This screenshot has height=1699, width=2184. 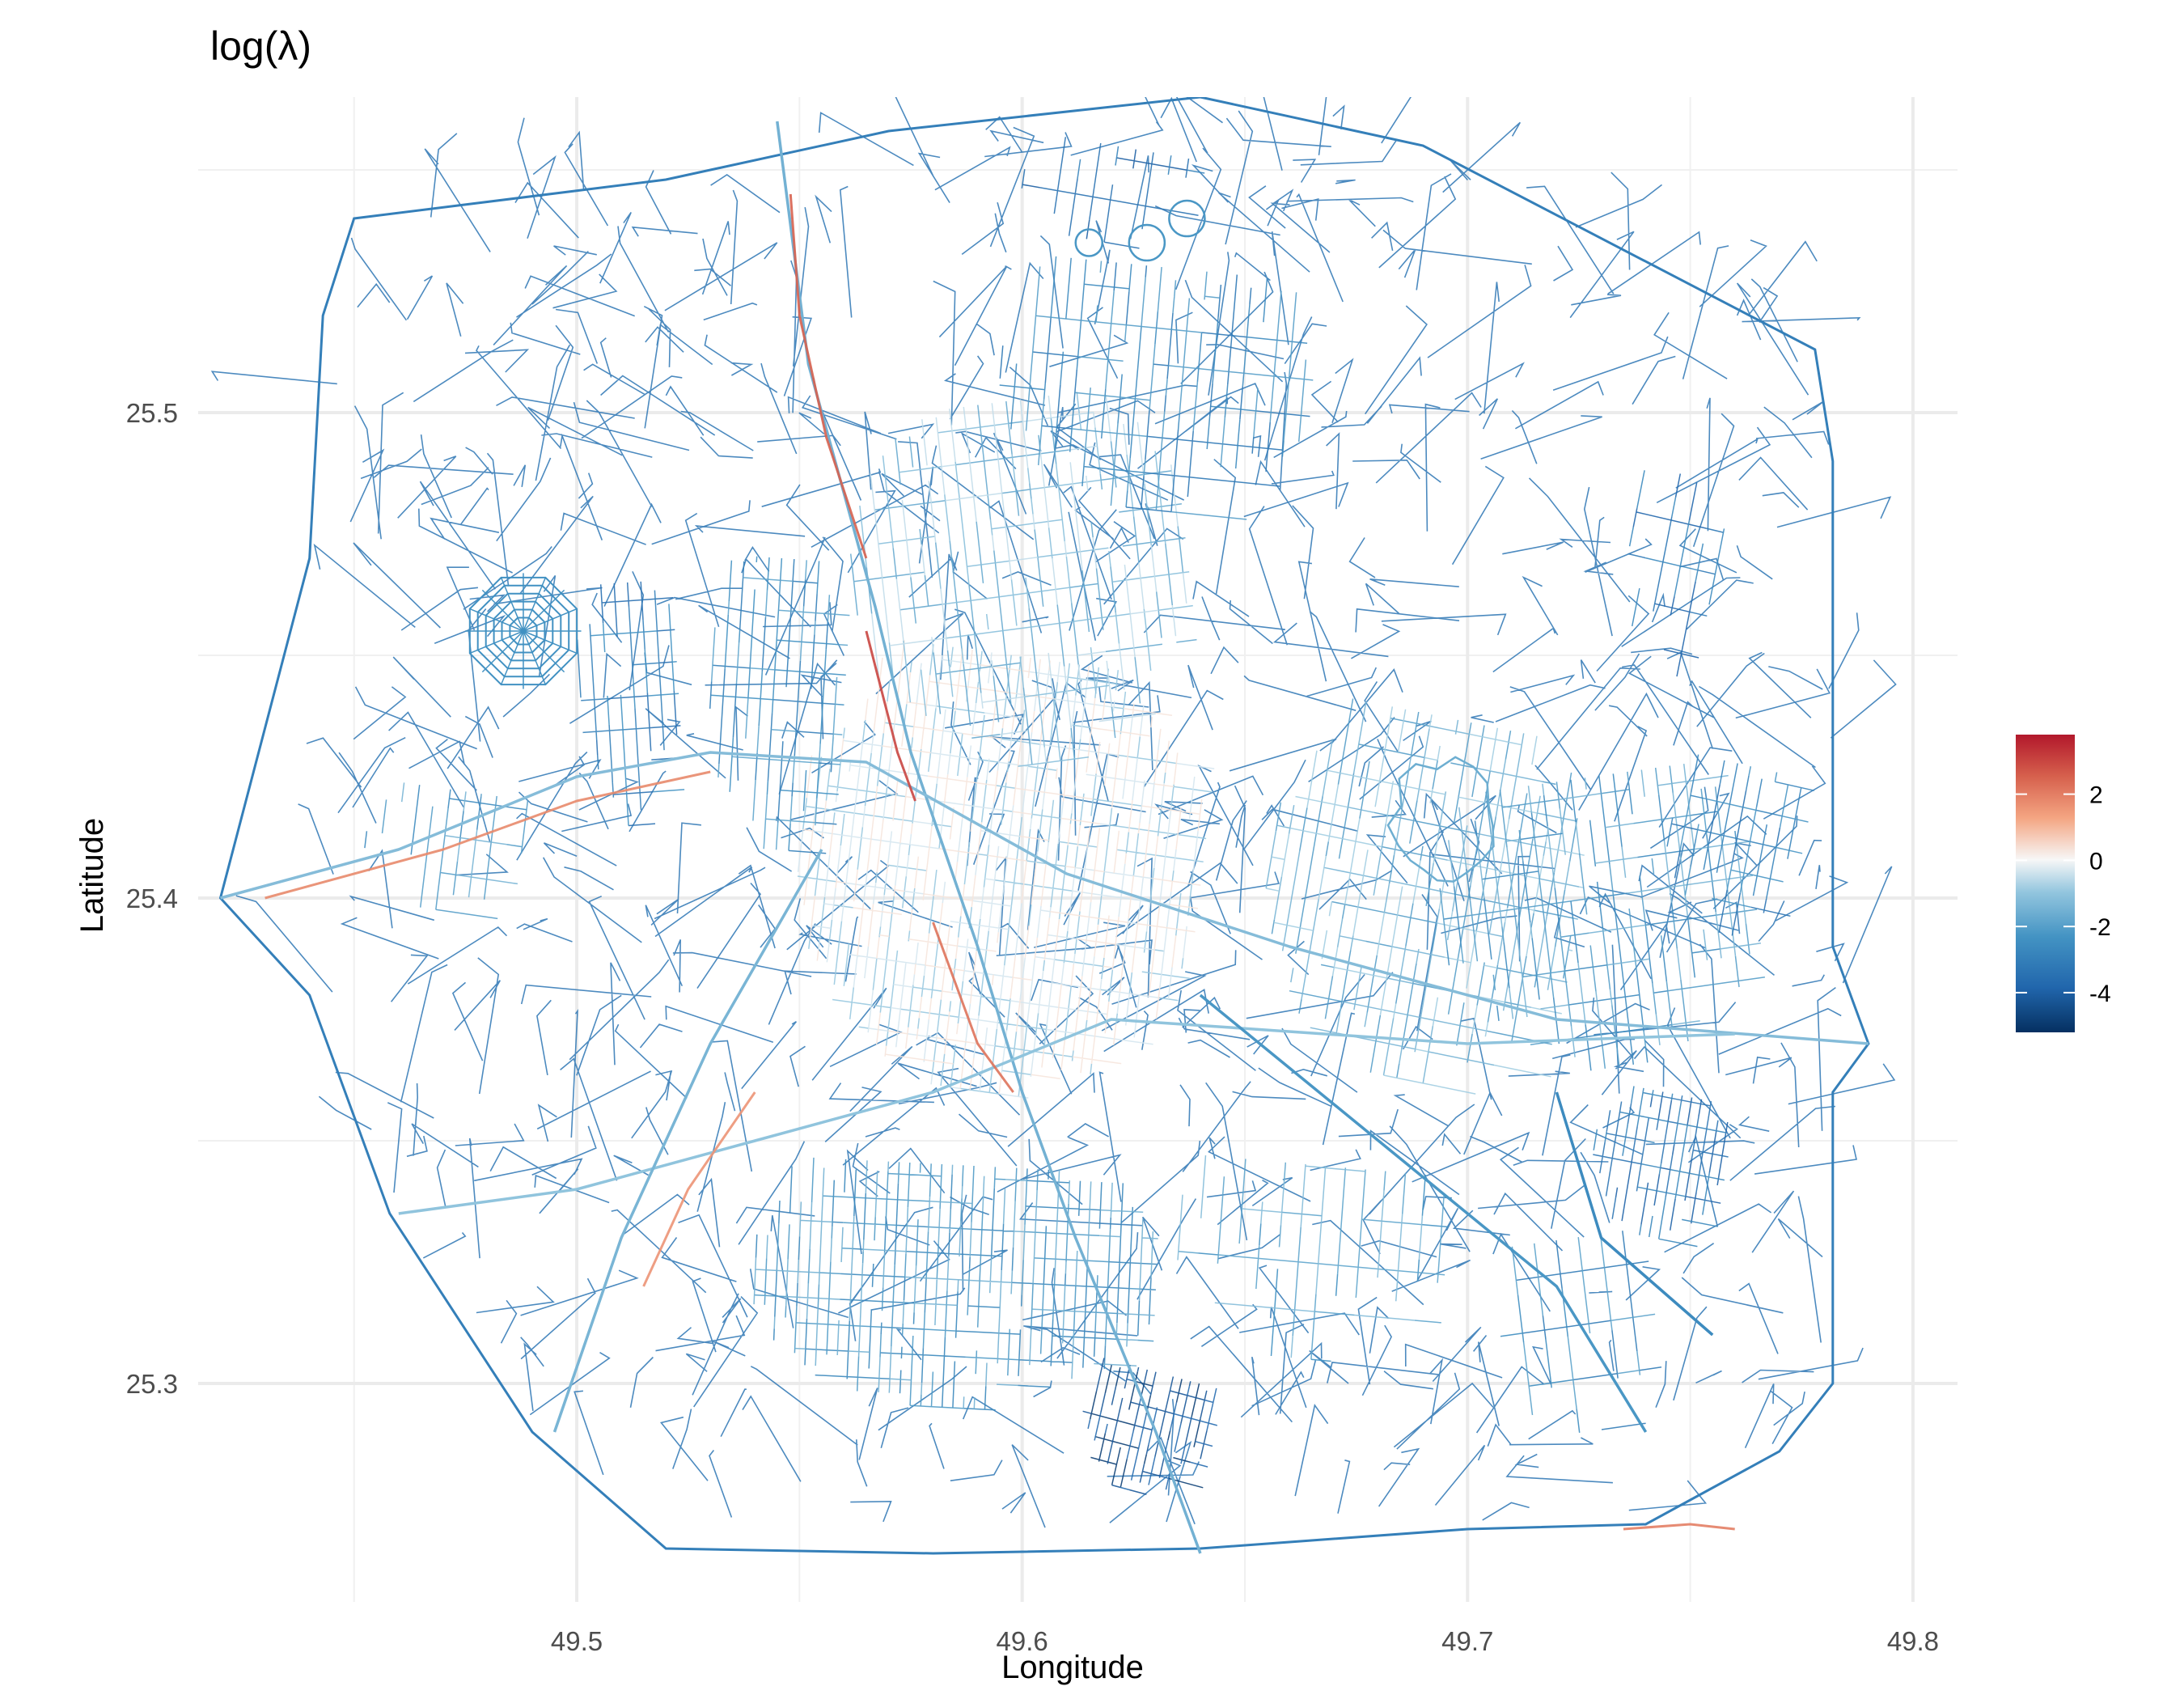 What do you see at coordinates (2100, 927) in the screenshot?
I see `legend-tick-label: -2` at bounding box center [2100, 927].